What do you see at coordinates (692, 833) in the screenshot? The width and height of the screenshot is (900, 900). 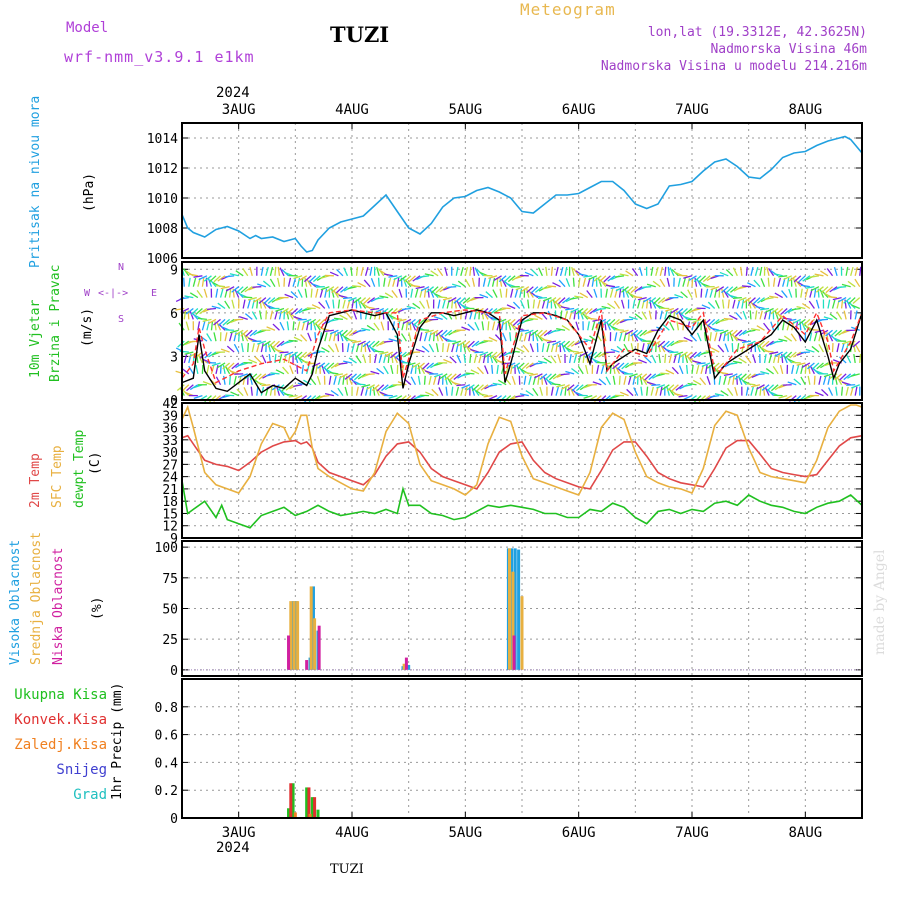 I see `bottom-day-label: 7AUG` at bounding box center [692, 833].